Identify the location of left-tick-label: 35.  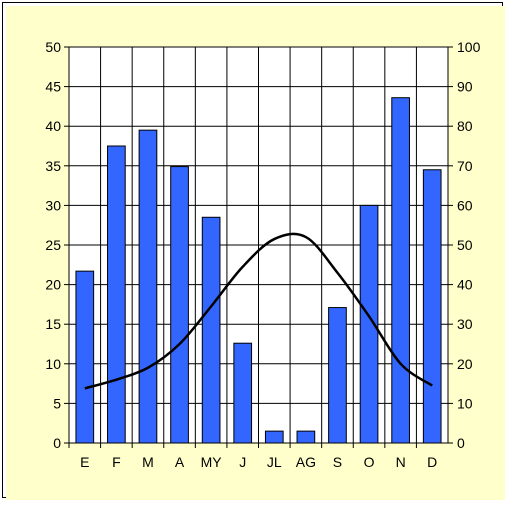
(53, 166).